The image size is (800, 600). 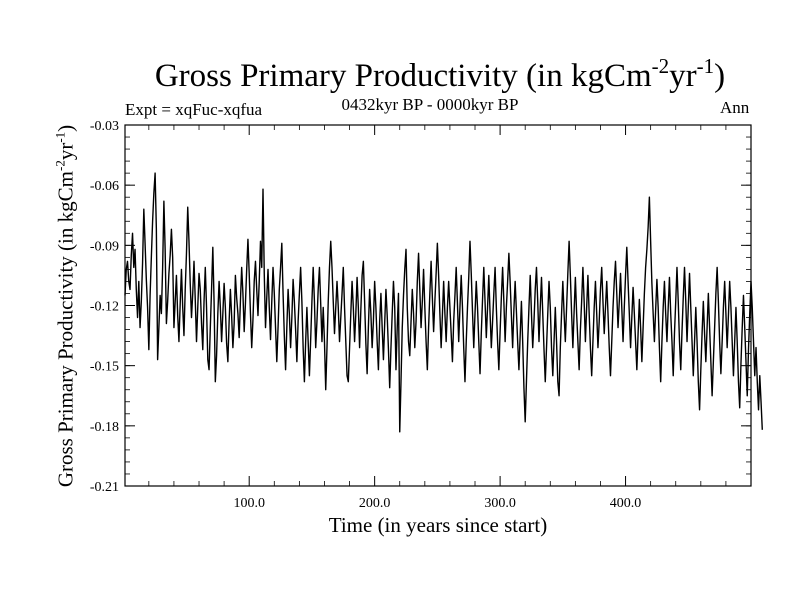 I want to click on y-tick-label: -0.12, so click(x=104, y=307).